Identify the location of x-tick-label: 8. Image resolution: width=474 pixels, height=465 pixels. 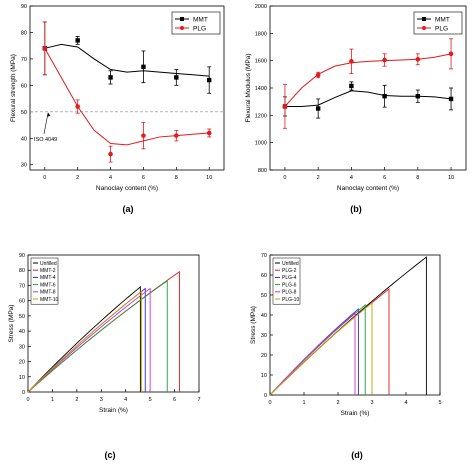
(176, 178).